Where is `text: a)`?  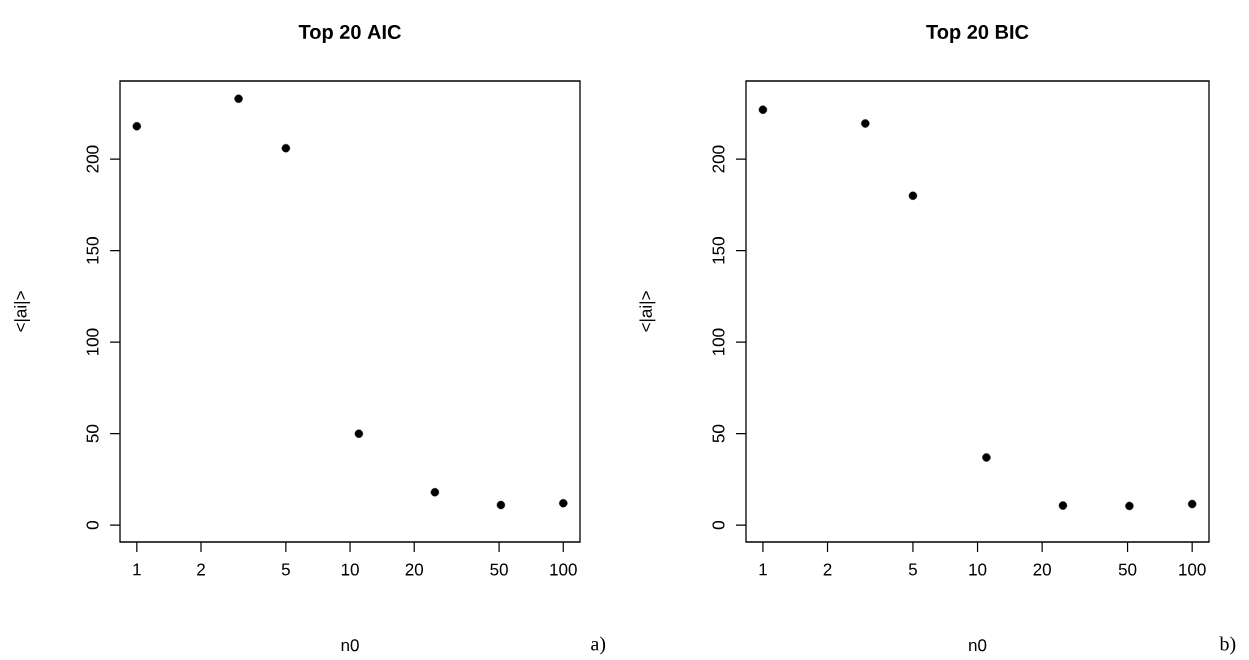 text: a) is located at coordinates (598, 645).